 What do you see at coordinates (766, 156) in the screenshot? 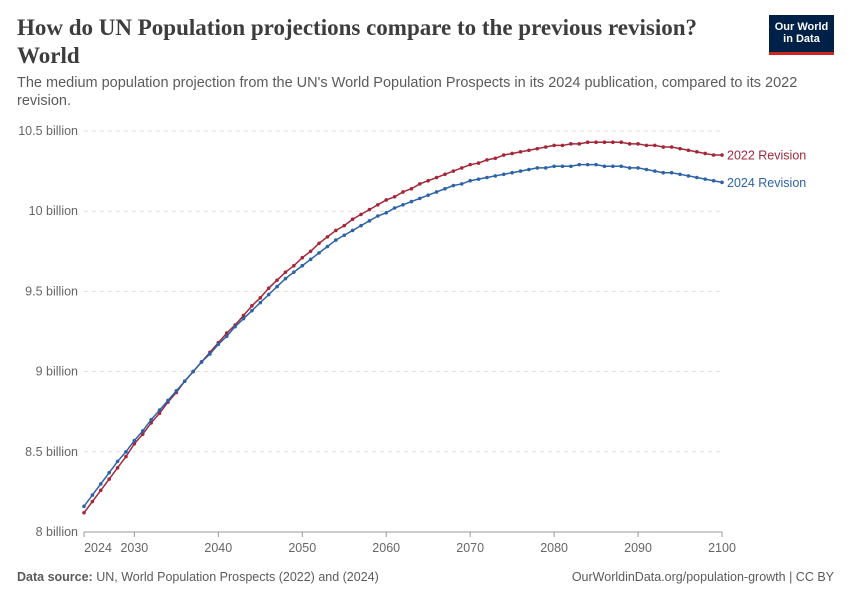
I see `series-label: 2022 Revision` at bounding box center [766, 156].